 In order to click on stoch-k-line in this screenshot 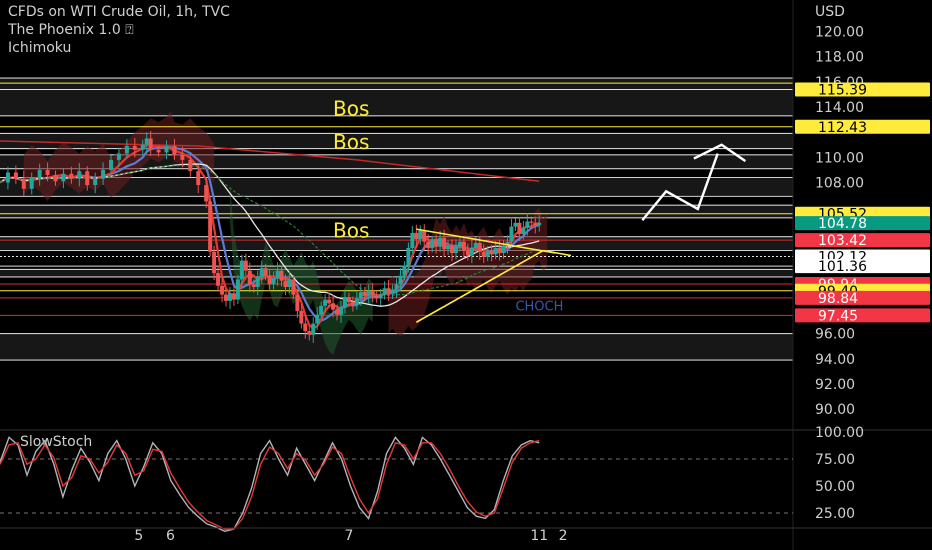, I will do `click(270, 484)`.